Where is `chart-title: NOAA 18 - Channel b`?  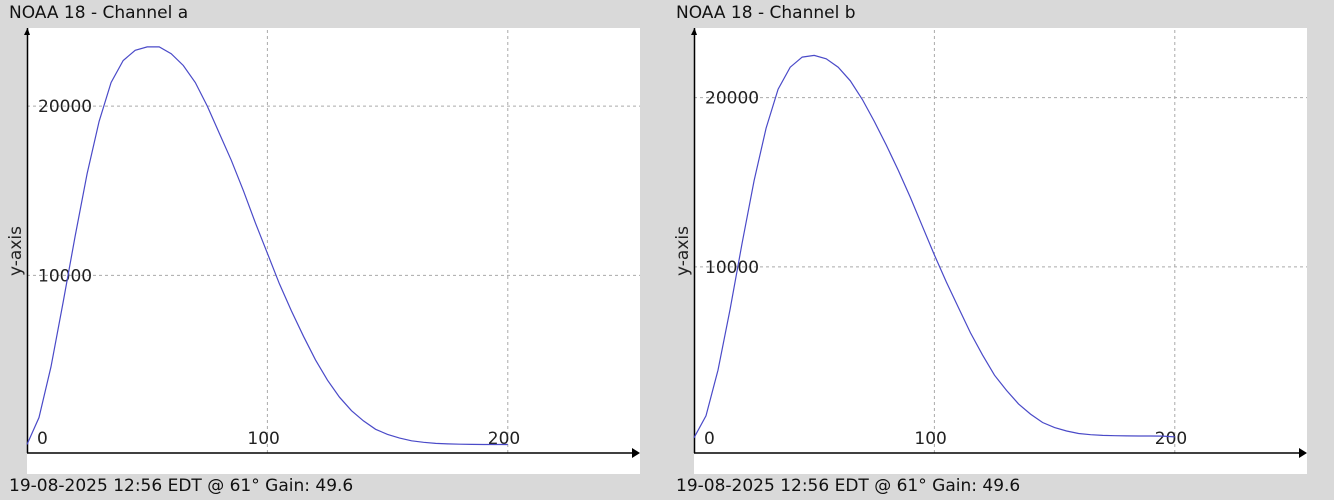
chart-title: NOAA 18 - Channel b is located at coordinates (766, 13).